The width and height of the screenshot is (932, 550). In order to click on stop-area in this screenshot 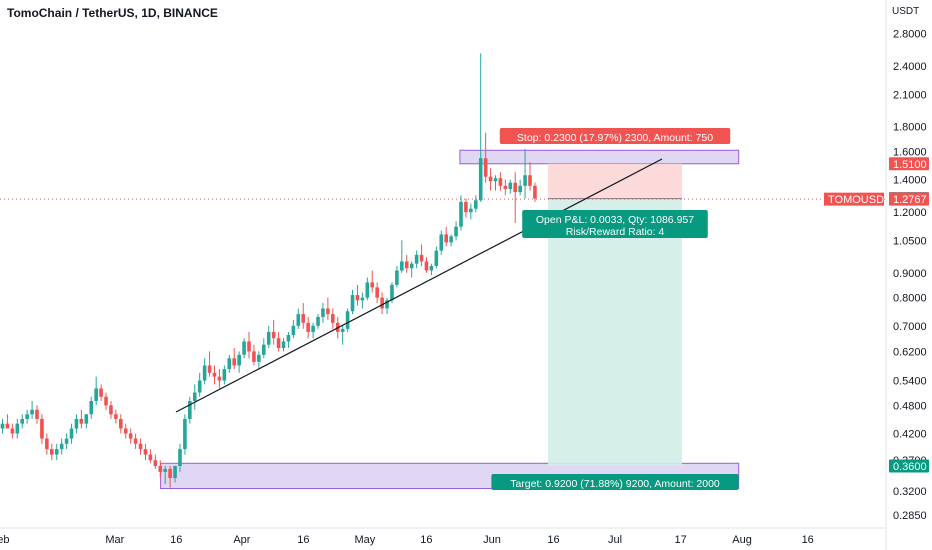, I will do `click(615, 181)`.